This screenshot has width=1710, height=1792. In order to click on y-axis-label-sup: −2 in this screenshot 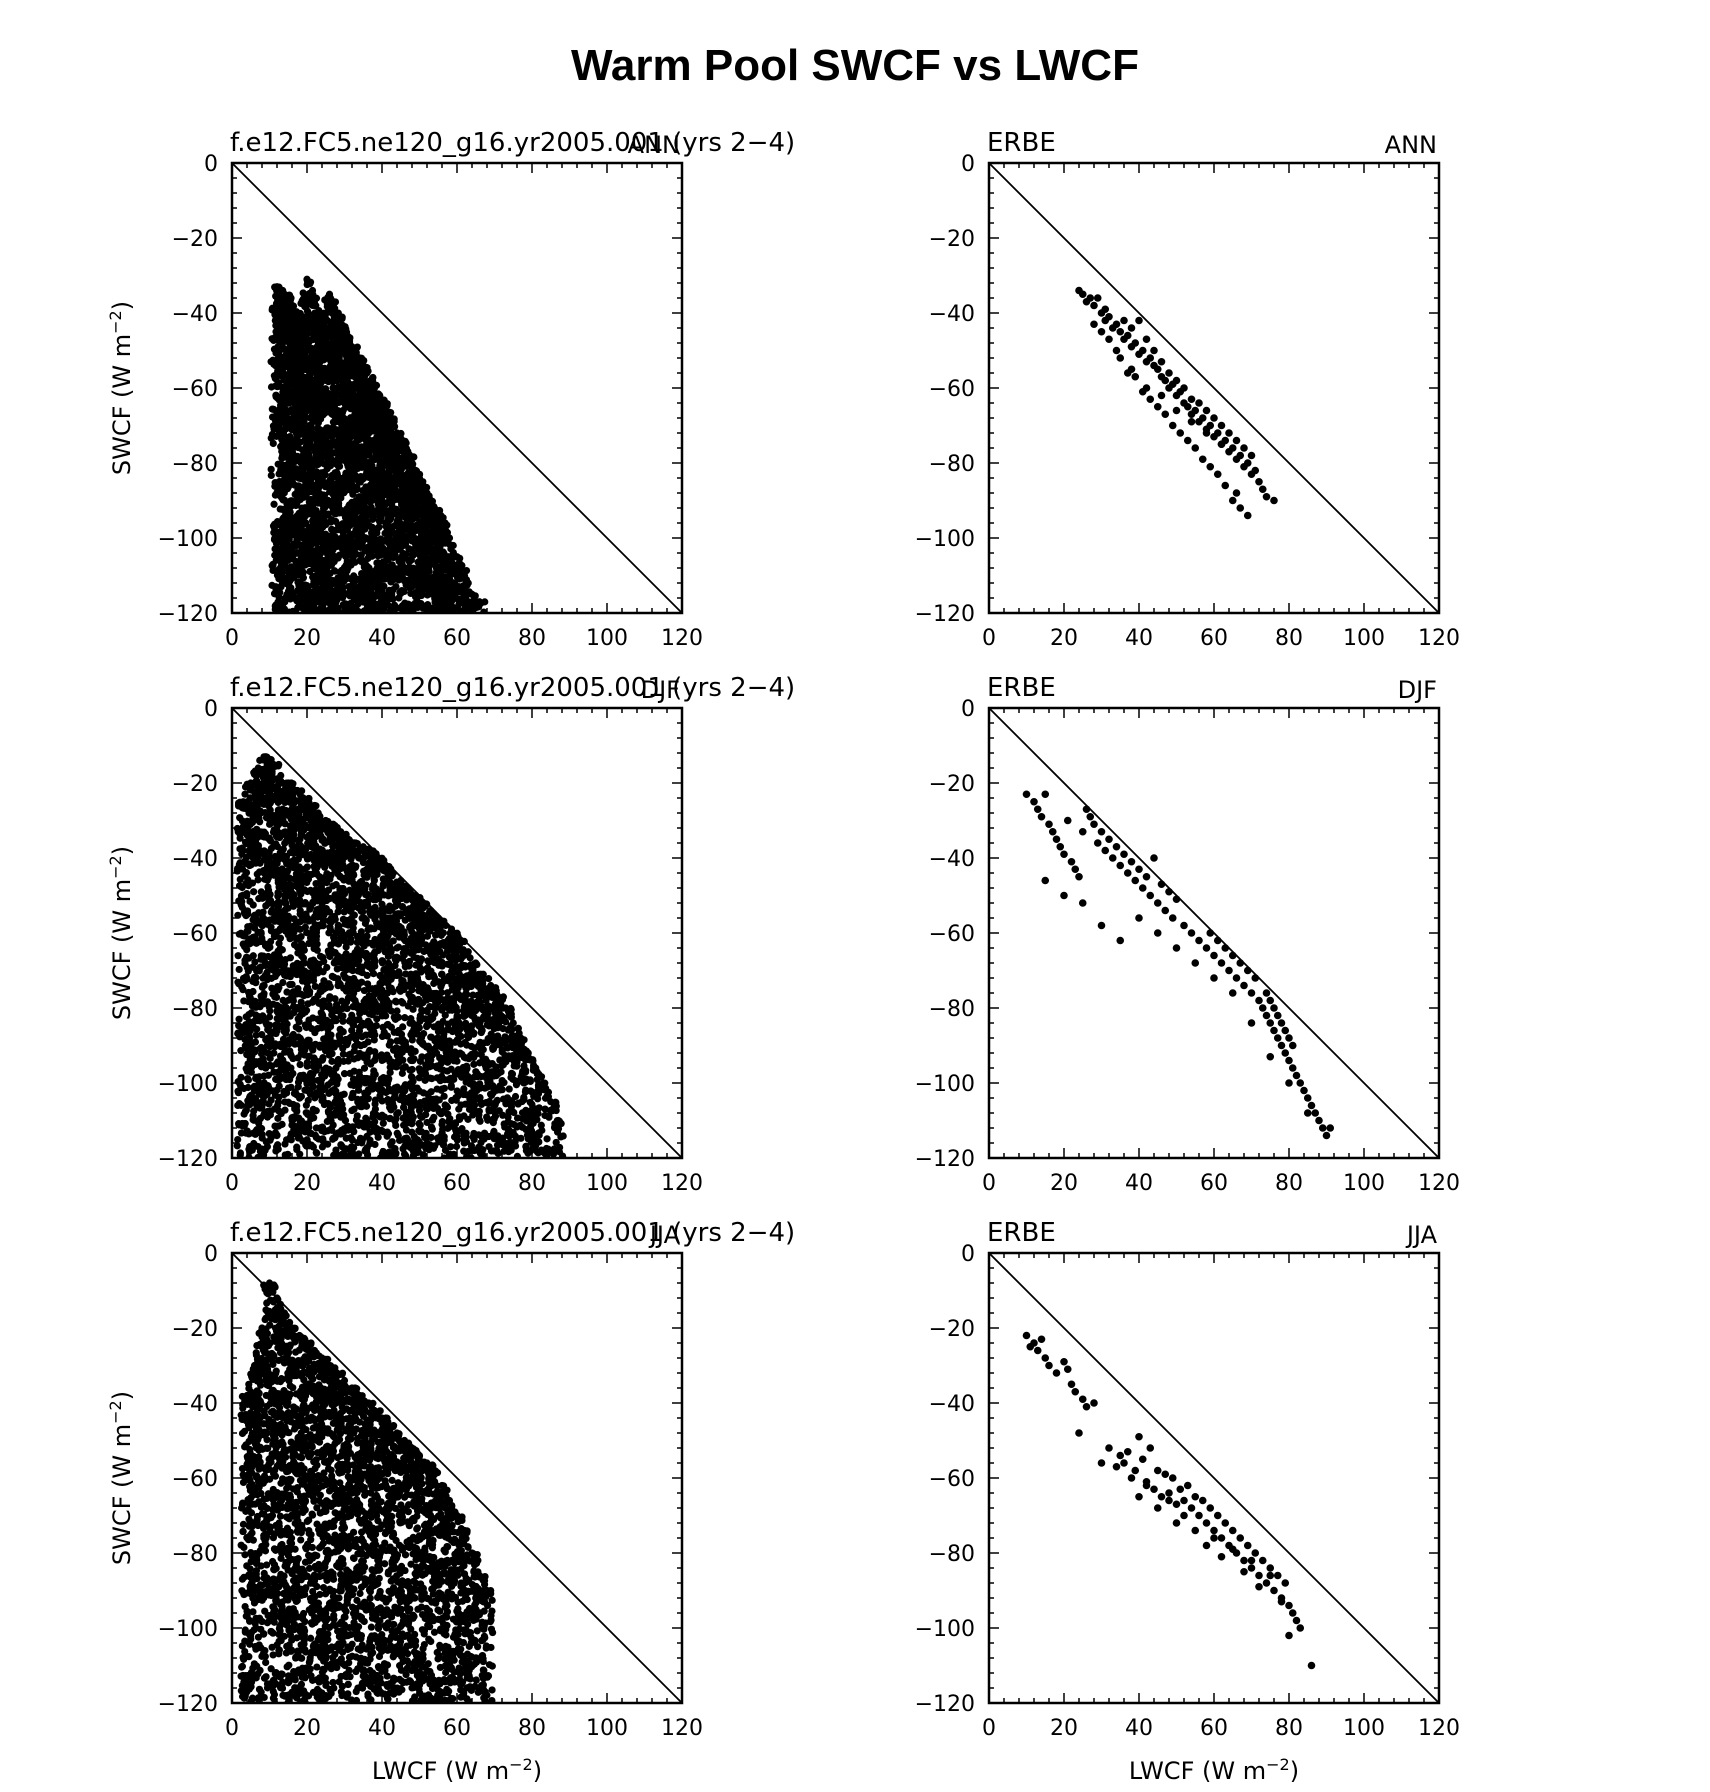, I will do `click(115, 867)`.